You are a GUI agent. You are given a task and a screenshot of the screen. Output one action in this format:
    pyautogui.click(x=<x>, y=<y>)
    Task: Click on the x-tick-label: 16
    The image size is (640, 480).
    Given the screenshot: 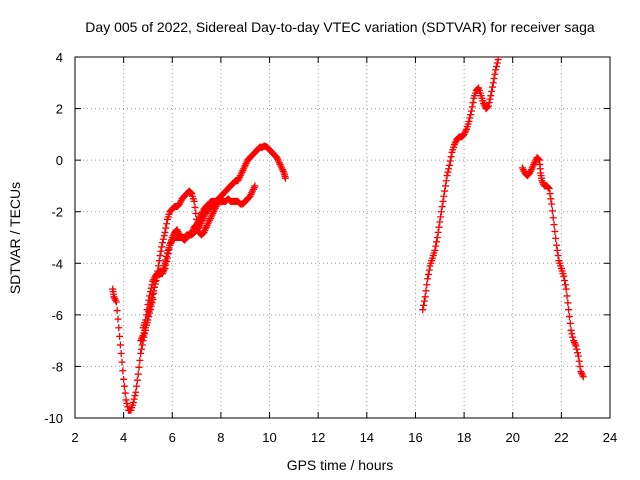 What is the action you would take?
    pyautogui.click(x=415, y=437)
    